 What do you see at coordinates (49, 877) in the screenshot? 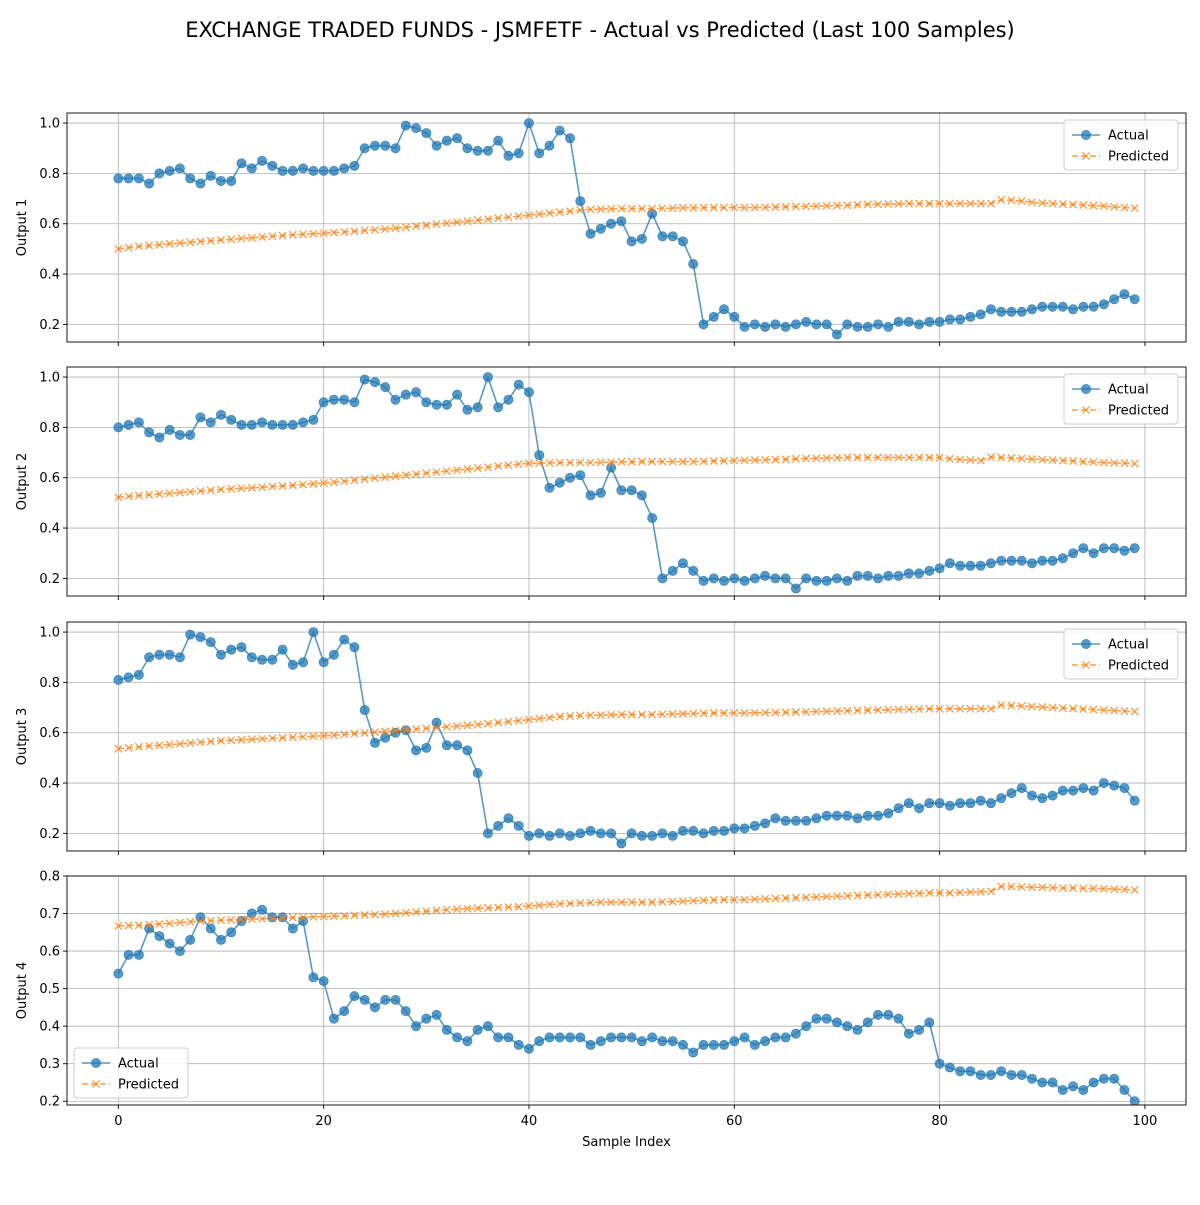
I see `y-tick-label: 0.8` at bounding box center [49, 877].